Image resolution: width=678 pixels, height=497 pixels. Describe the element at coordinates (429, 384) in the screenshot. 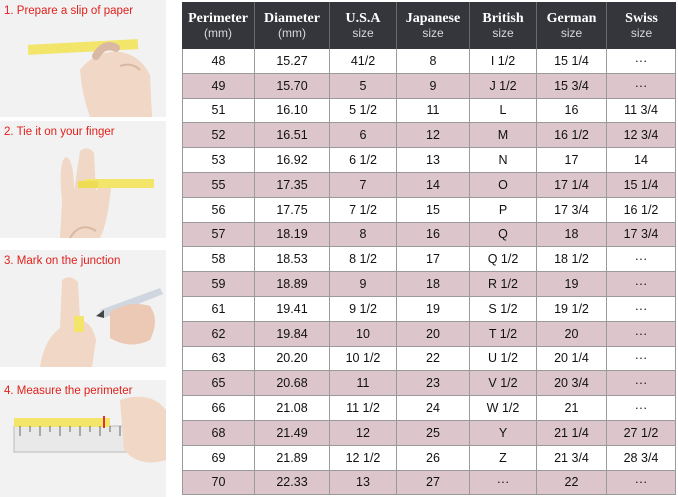

I see `table-row: 65 20.68 11 23 V 1/2 20 3/4 ···` at that location.